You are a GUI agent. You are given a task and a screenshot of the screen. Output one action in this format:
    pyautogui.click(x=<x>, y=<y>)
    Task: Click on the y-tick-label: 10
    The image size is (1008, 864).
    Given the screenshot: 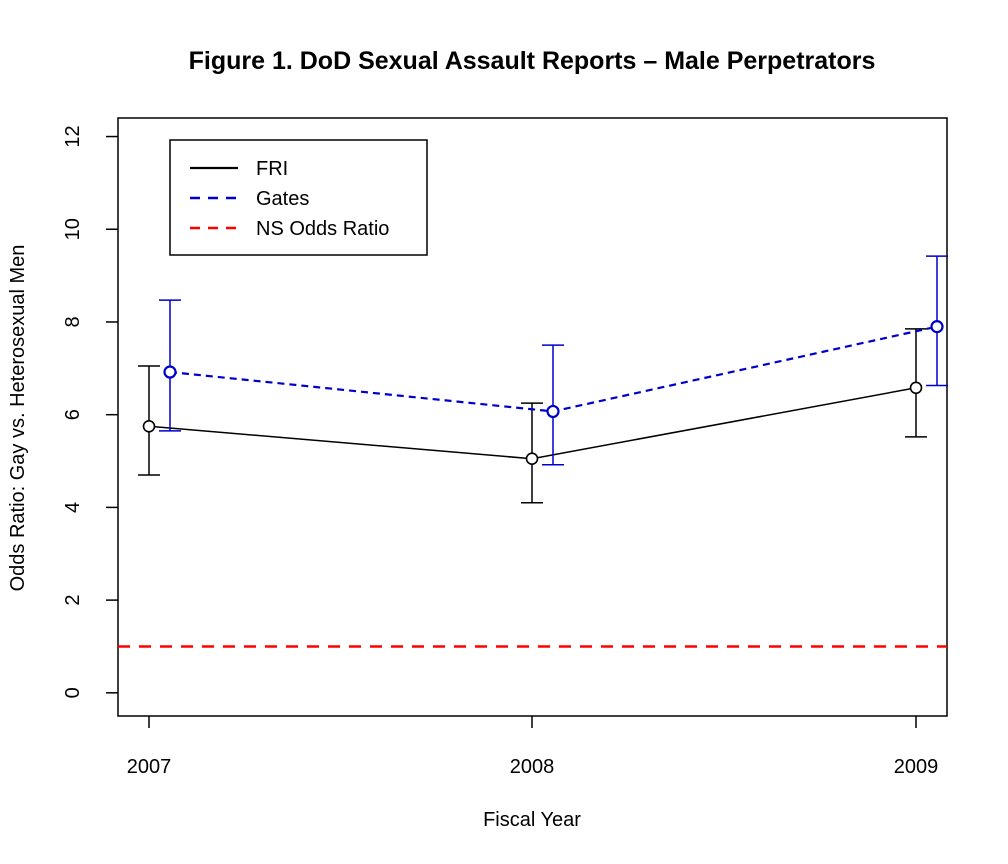 What is the action you would take?
    pyautogui.click(x=73, y=229)
    